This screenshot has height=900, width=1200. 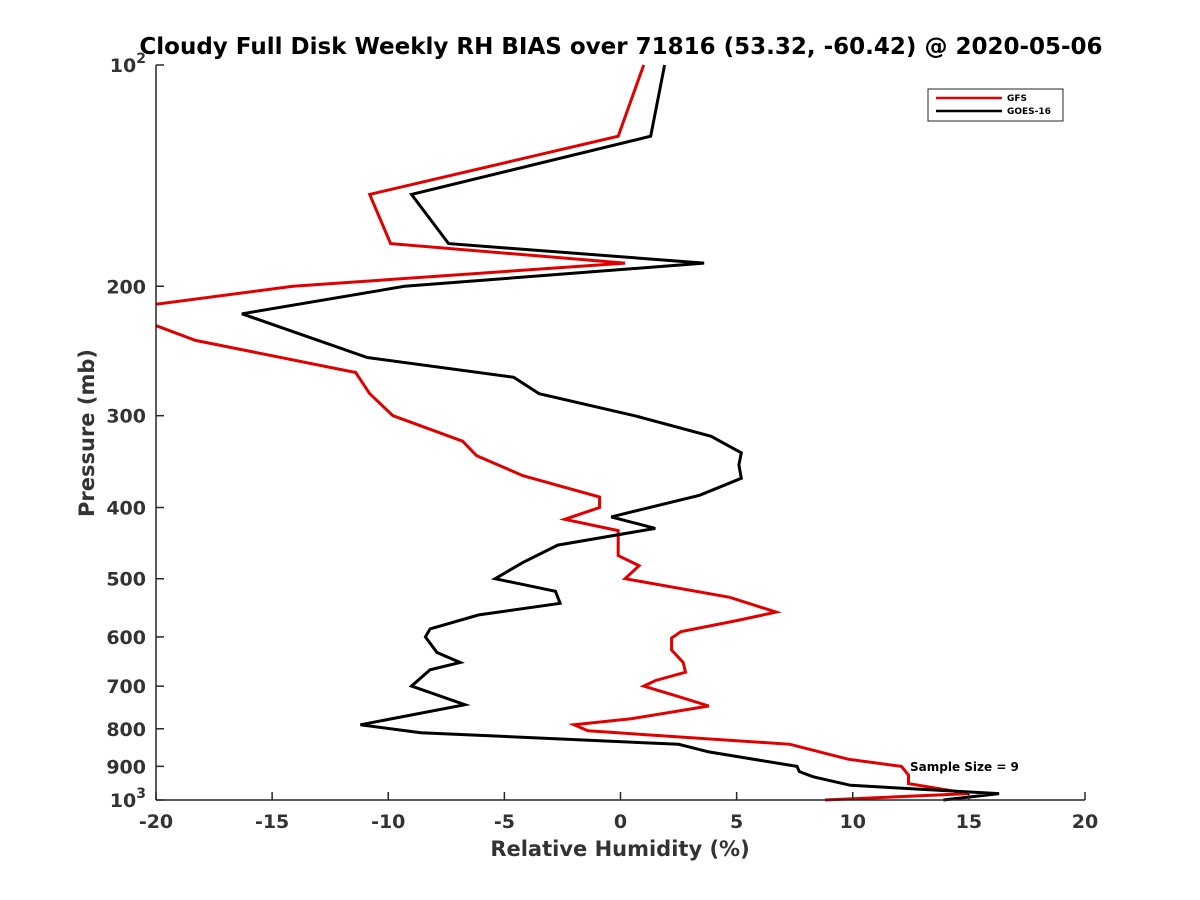 I want to click on x-tick-label: -15, so click(x=272, y=822).